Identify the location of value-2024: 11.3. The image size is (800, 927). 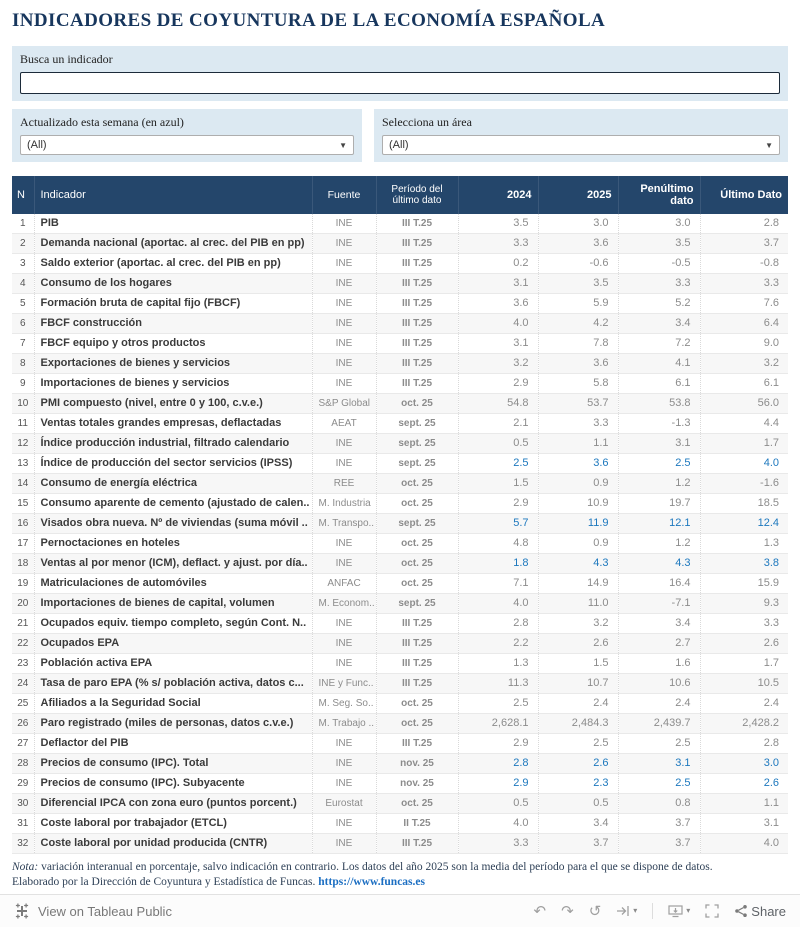
(498, 683).